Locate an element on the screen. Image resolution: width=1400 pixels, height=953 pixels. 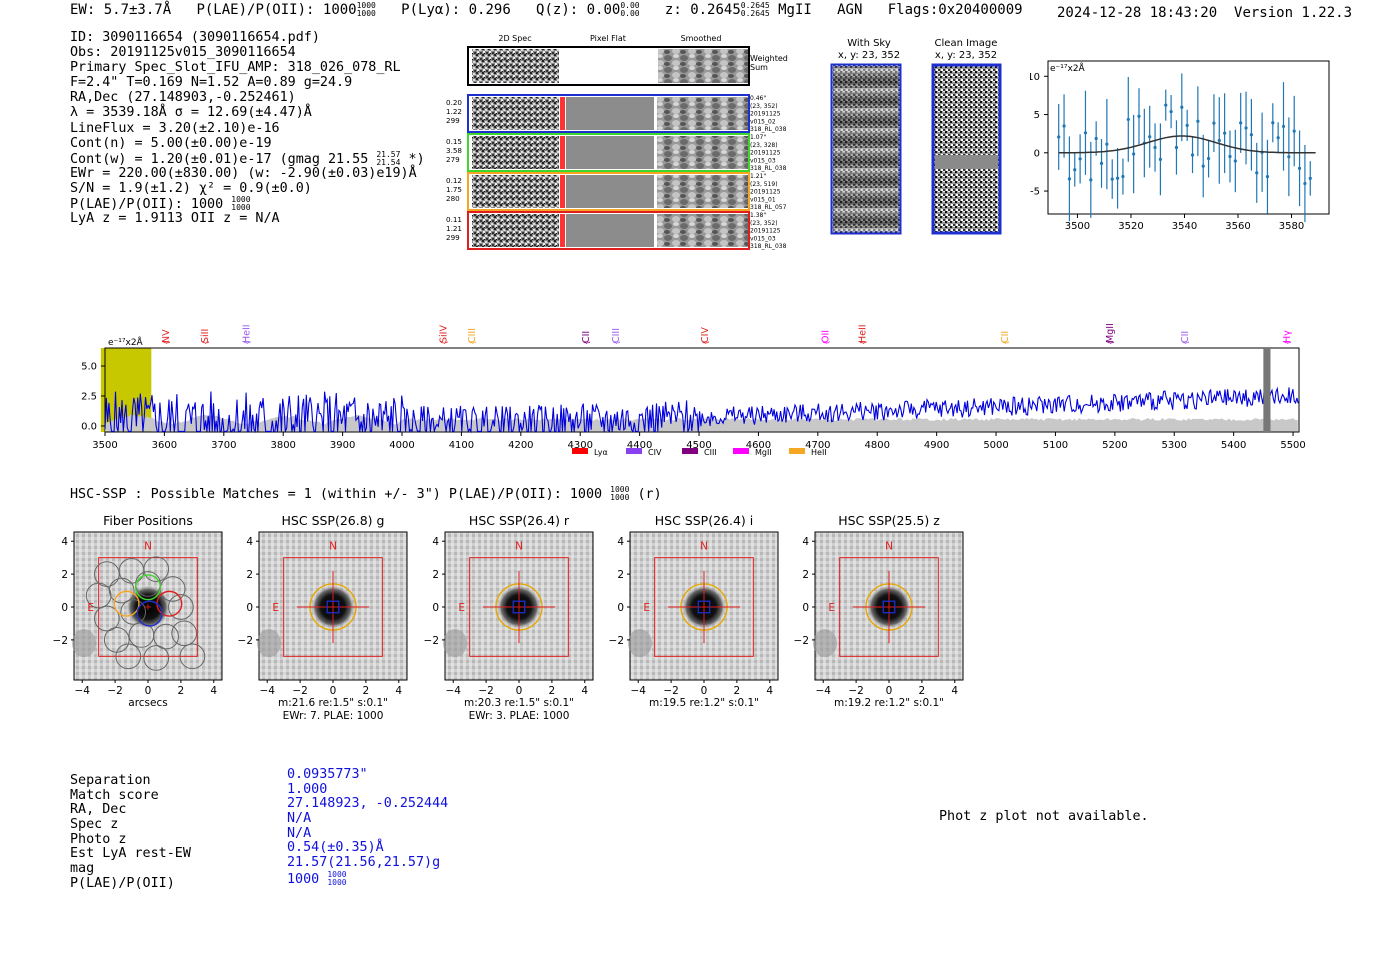
clean-image is located at coordinates (966, 149).